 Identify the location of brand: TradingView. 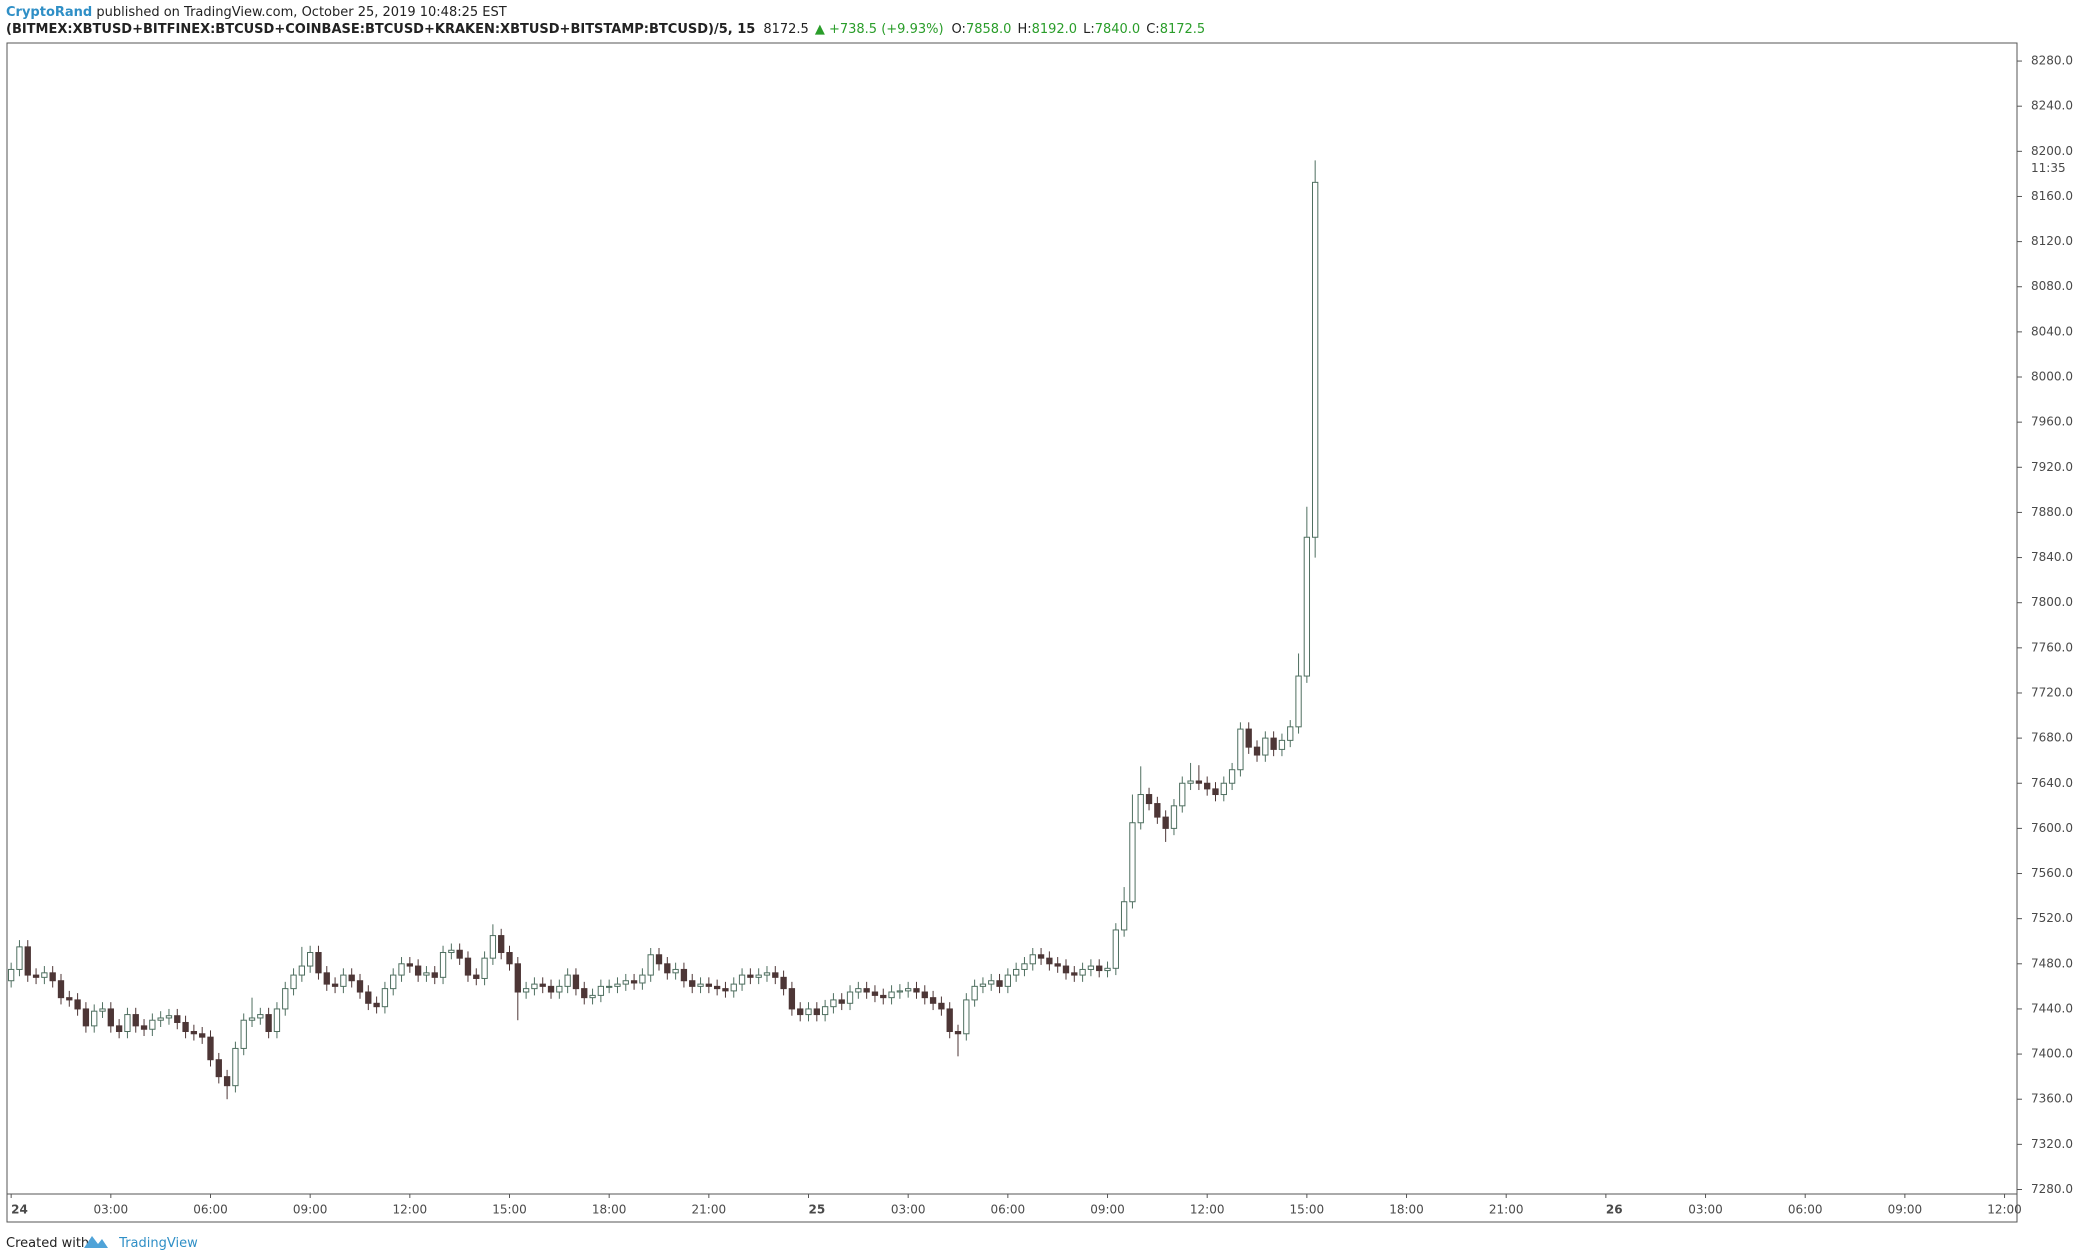
(158, 1243).